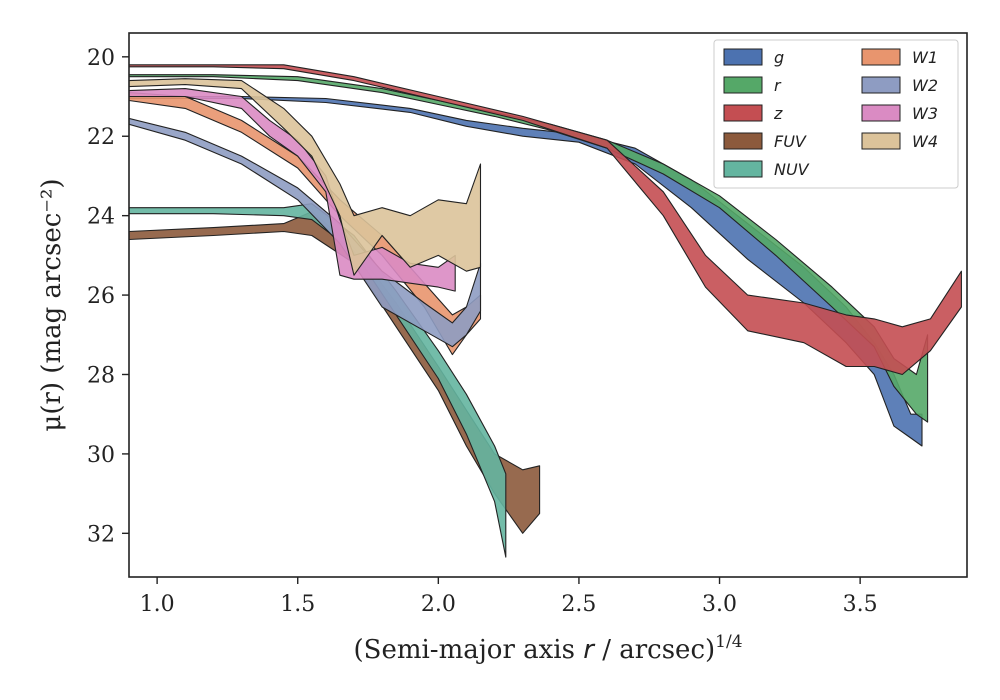 The image size is (1000, 700). I want to click on y-tick-label: 24, so click(101, 217).